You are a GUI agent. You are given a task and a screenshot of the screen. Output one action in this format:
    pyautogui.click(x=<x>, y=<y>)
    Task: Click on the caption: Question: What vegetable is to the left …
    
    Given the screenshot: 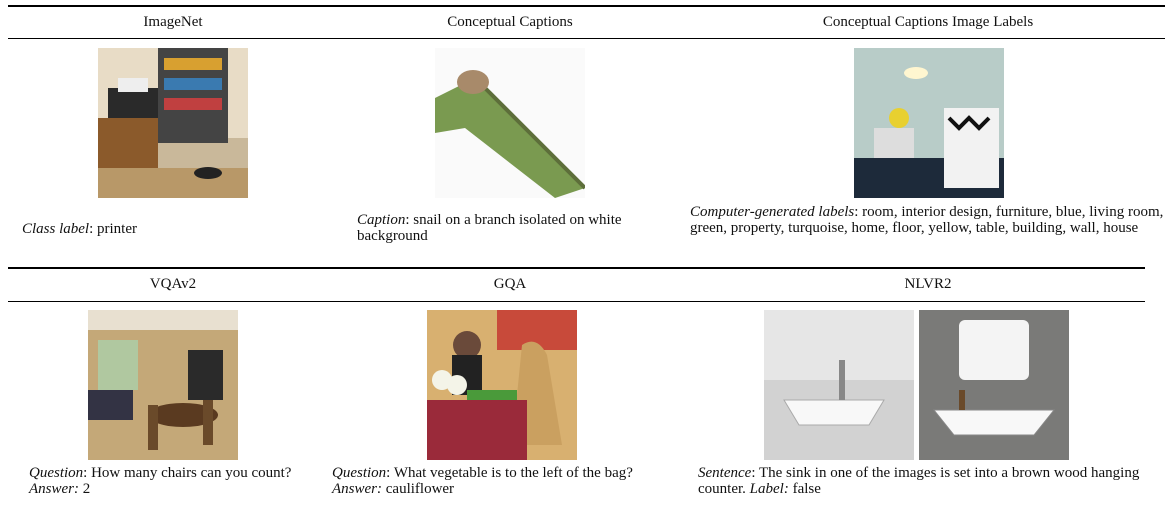 What is the action you would take?
    pyautogui.click(x=504, y=481)
    